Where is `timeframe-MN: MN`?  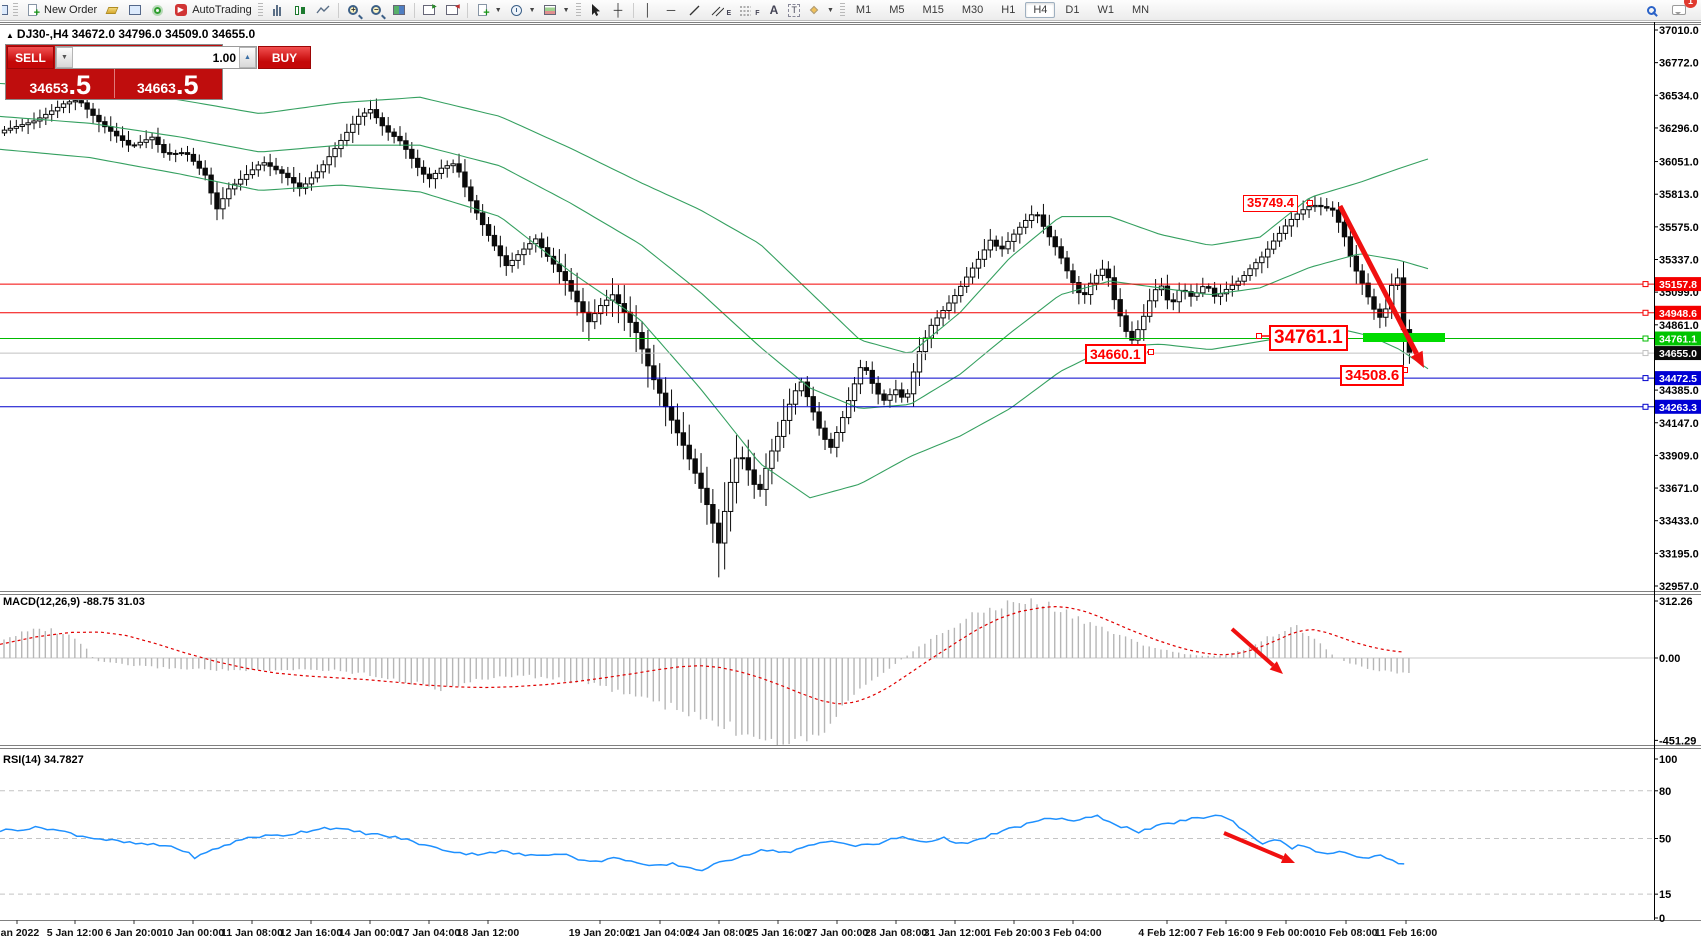
timeframe-MN: MN is located at coordinates (1140, 10).